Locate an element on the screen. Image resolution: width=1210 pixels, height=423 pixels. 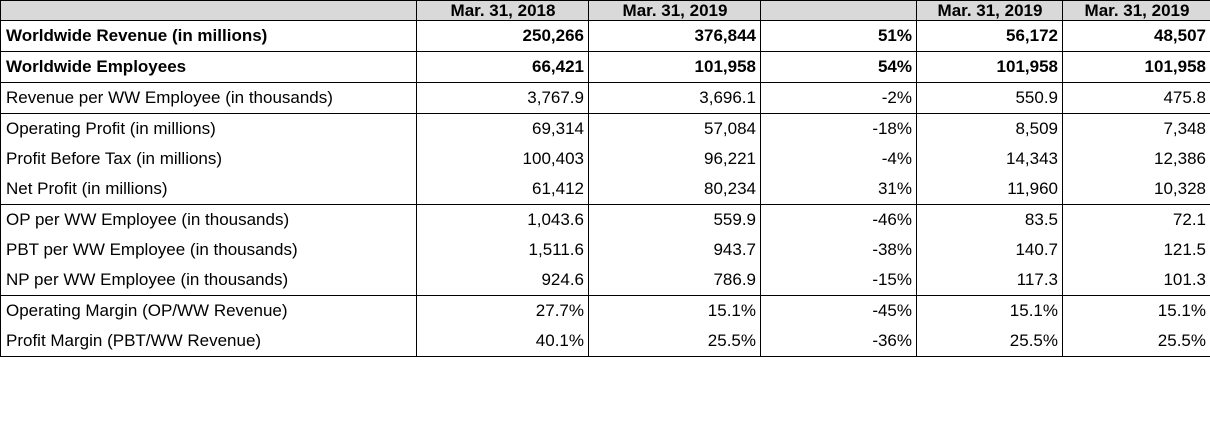
cell-value: 1,511.6 is located at coordinates (502, 250).